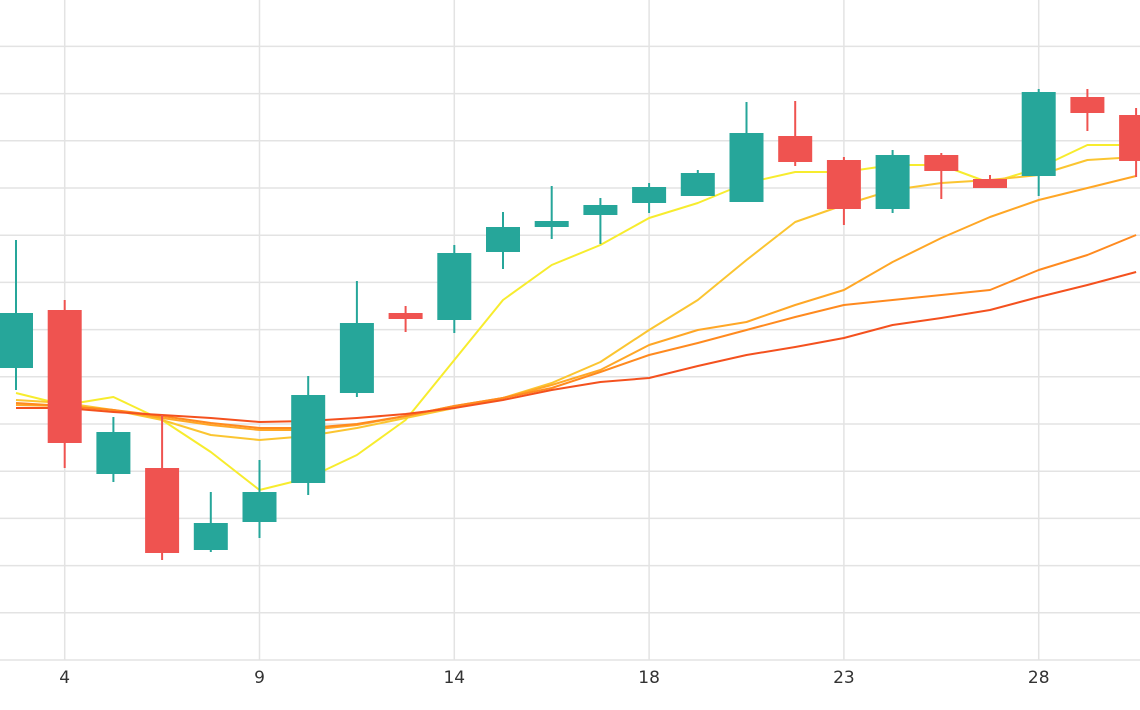  Describe the element at coordinates (1039, 678) in the screenshot. I see `x-tick-label: 28` at that location.